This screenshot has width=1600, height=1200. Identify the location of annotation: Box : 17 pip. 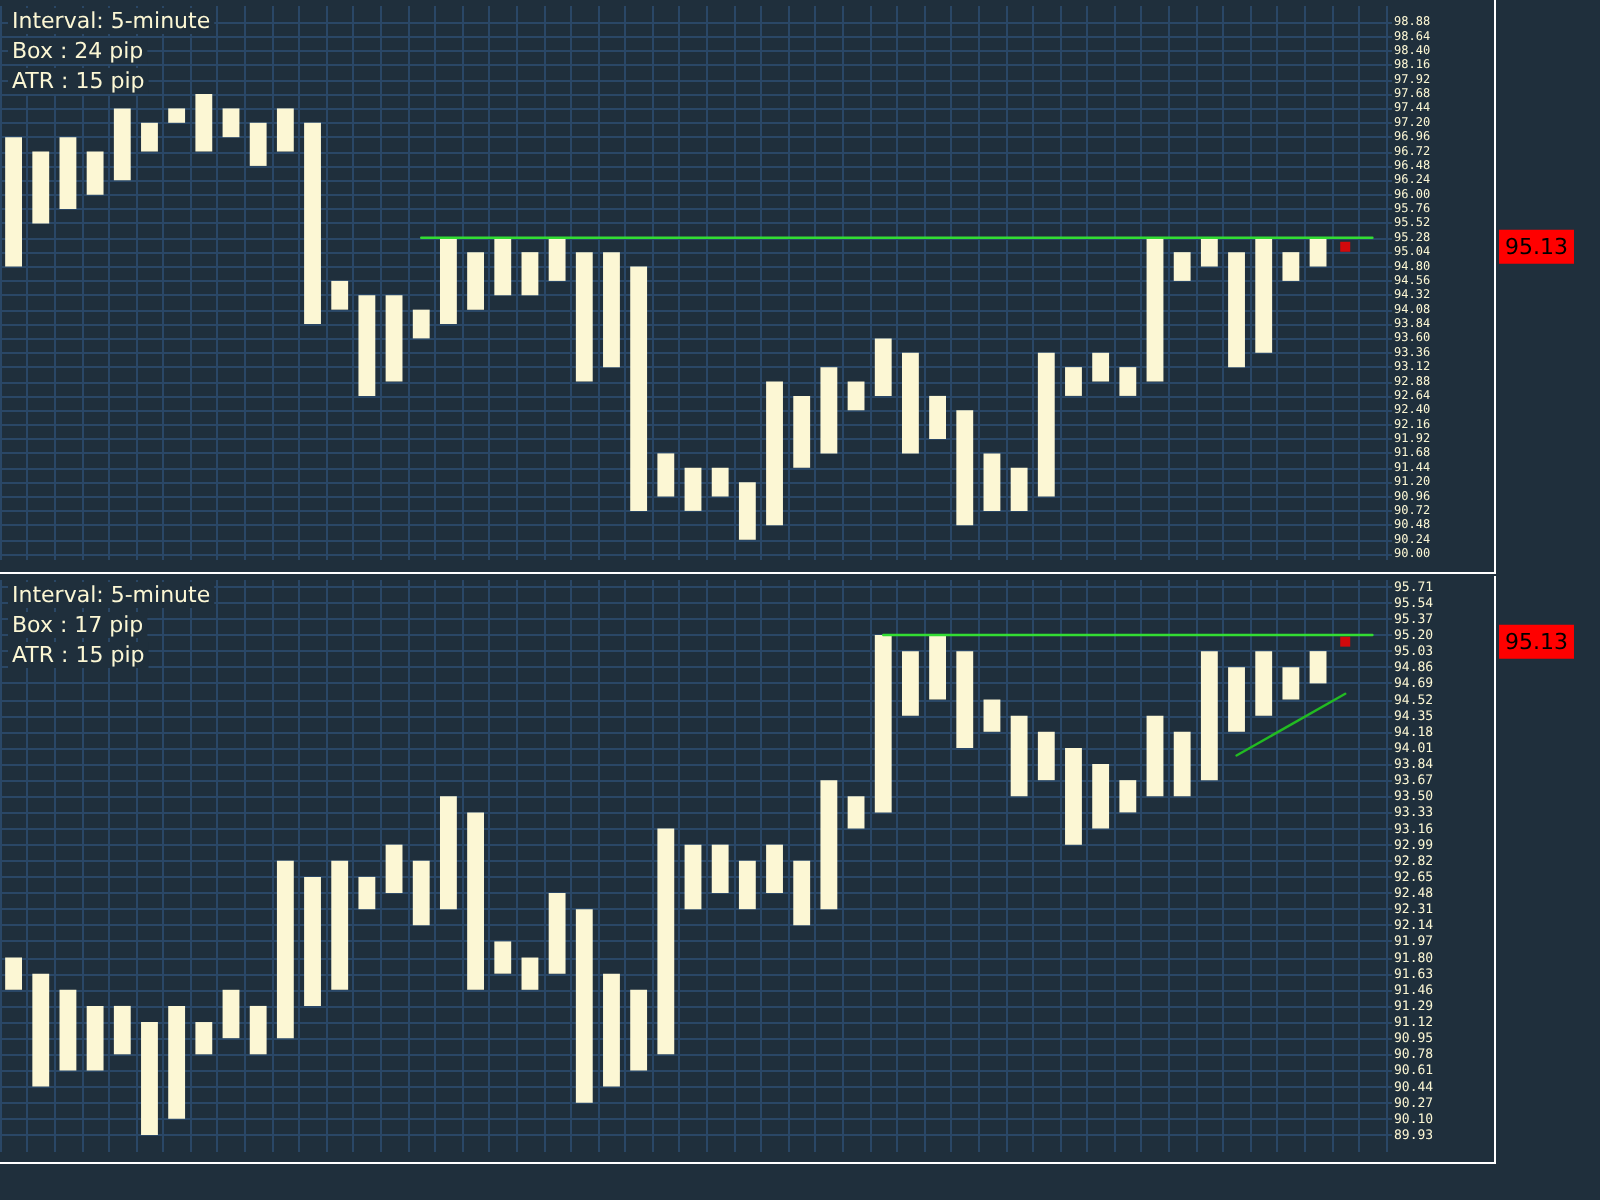
(78, 625).